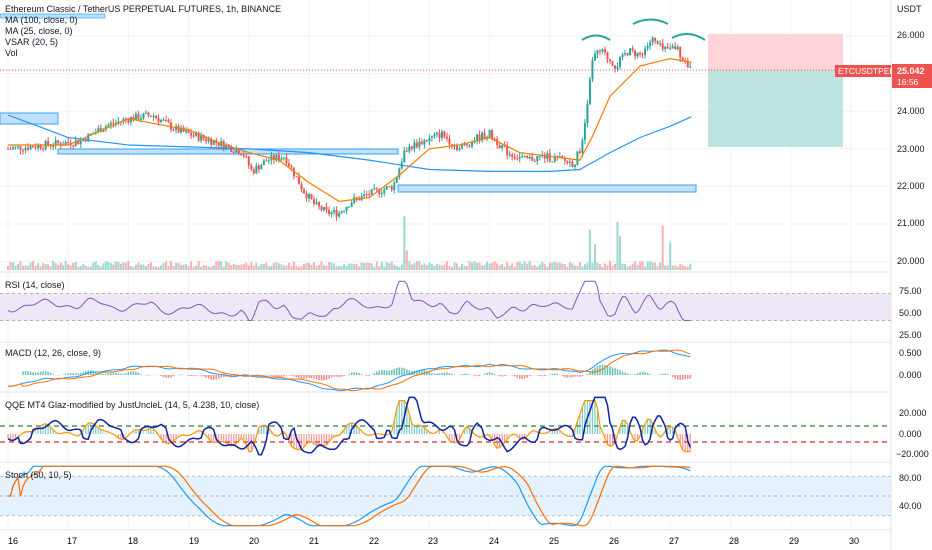 Image resolution: width=932 pixels, height=550 pixels. I want to click on macd-tick: 0.500, so click(910, 353).